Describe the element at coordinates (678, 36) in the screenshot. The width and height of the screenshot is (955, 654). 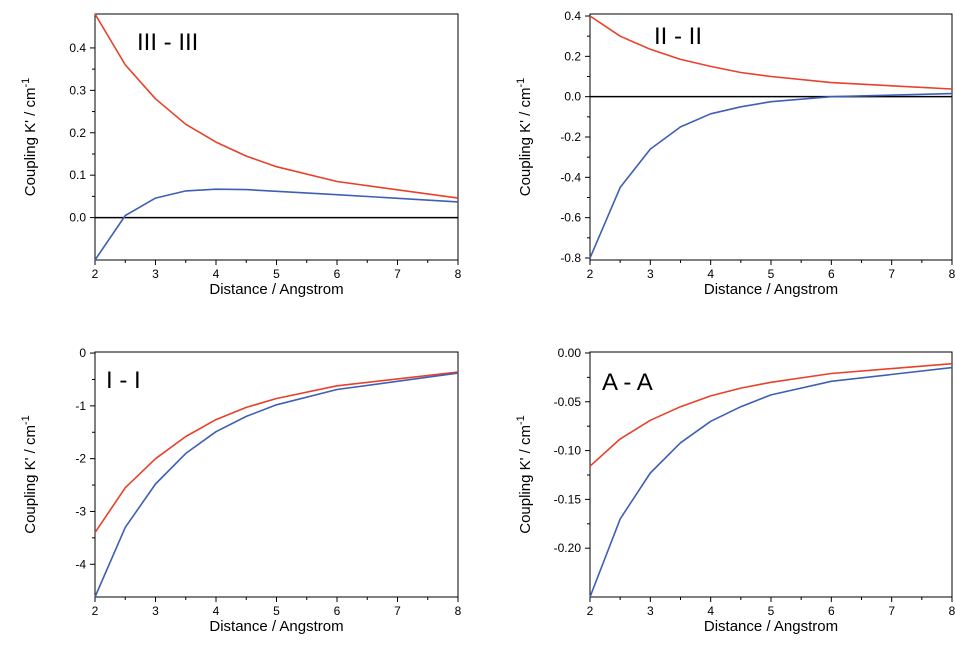
I see `panel-title: II - II` at that location.